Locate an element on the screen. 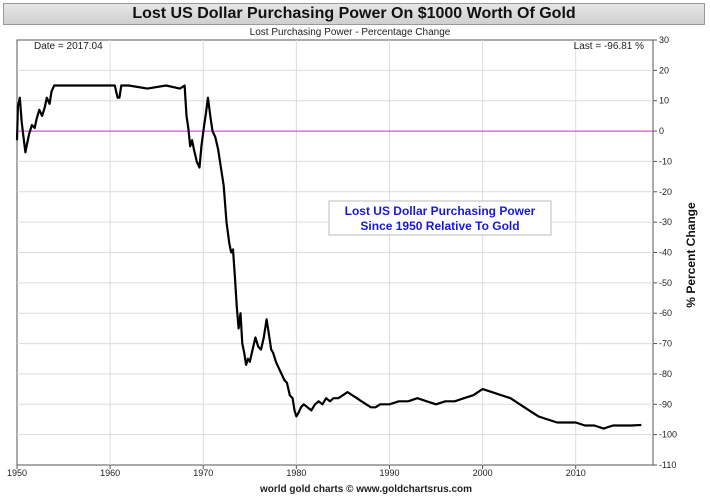 This screenshot has width=710, height=498. y-tick-label: -30 is located at coordinates (665, 222).